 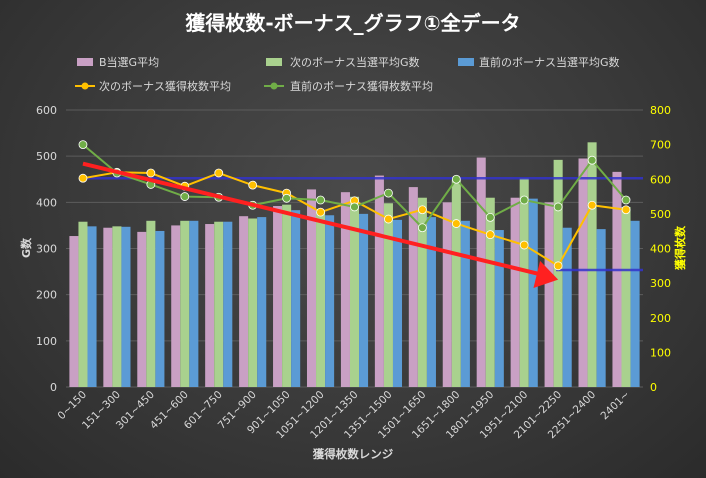 I want to click on y-left-tick-400: 400, so click(x=46, y=202).